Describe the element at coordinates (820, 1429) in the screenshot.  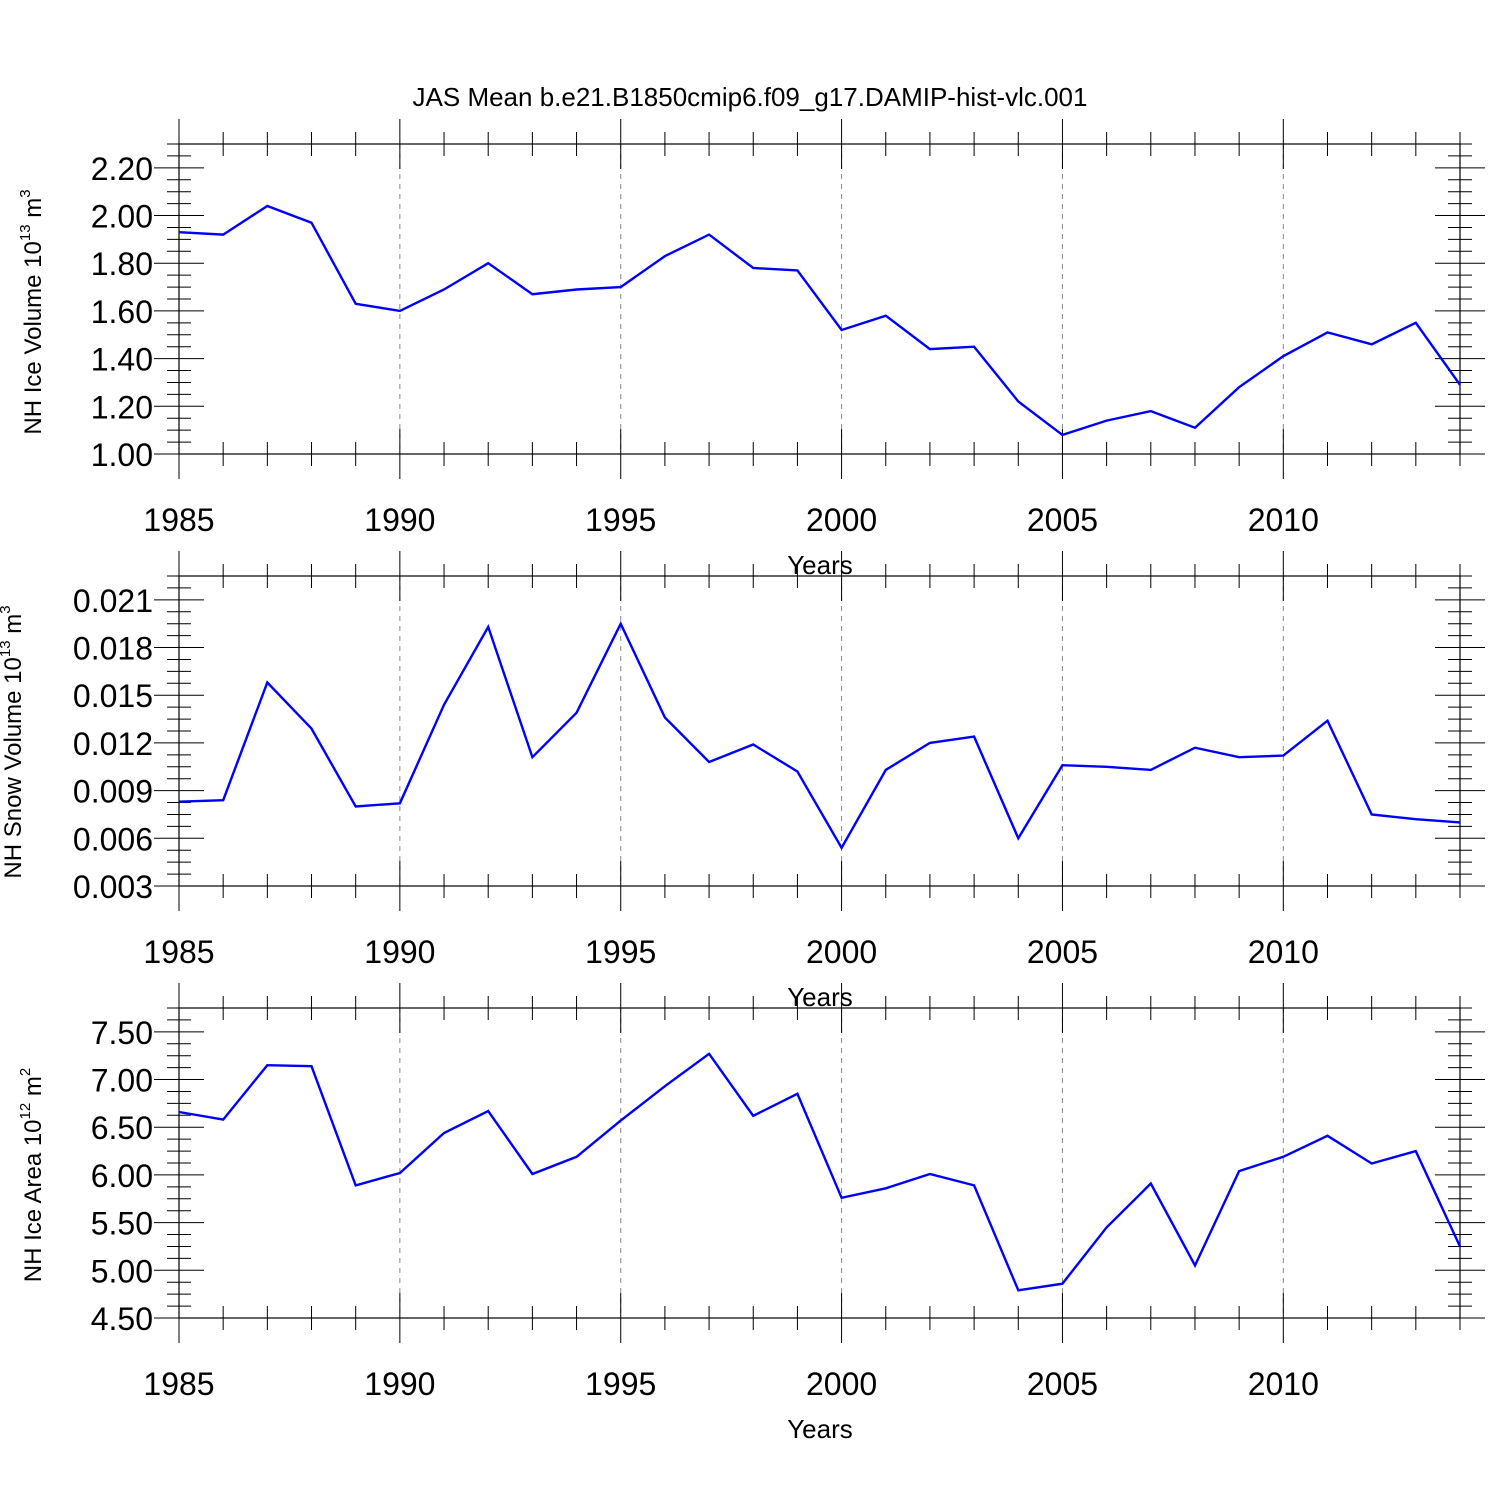
I see `ice-area-x-axis-label: Years` at that location.